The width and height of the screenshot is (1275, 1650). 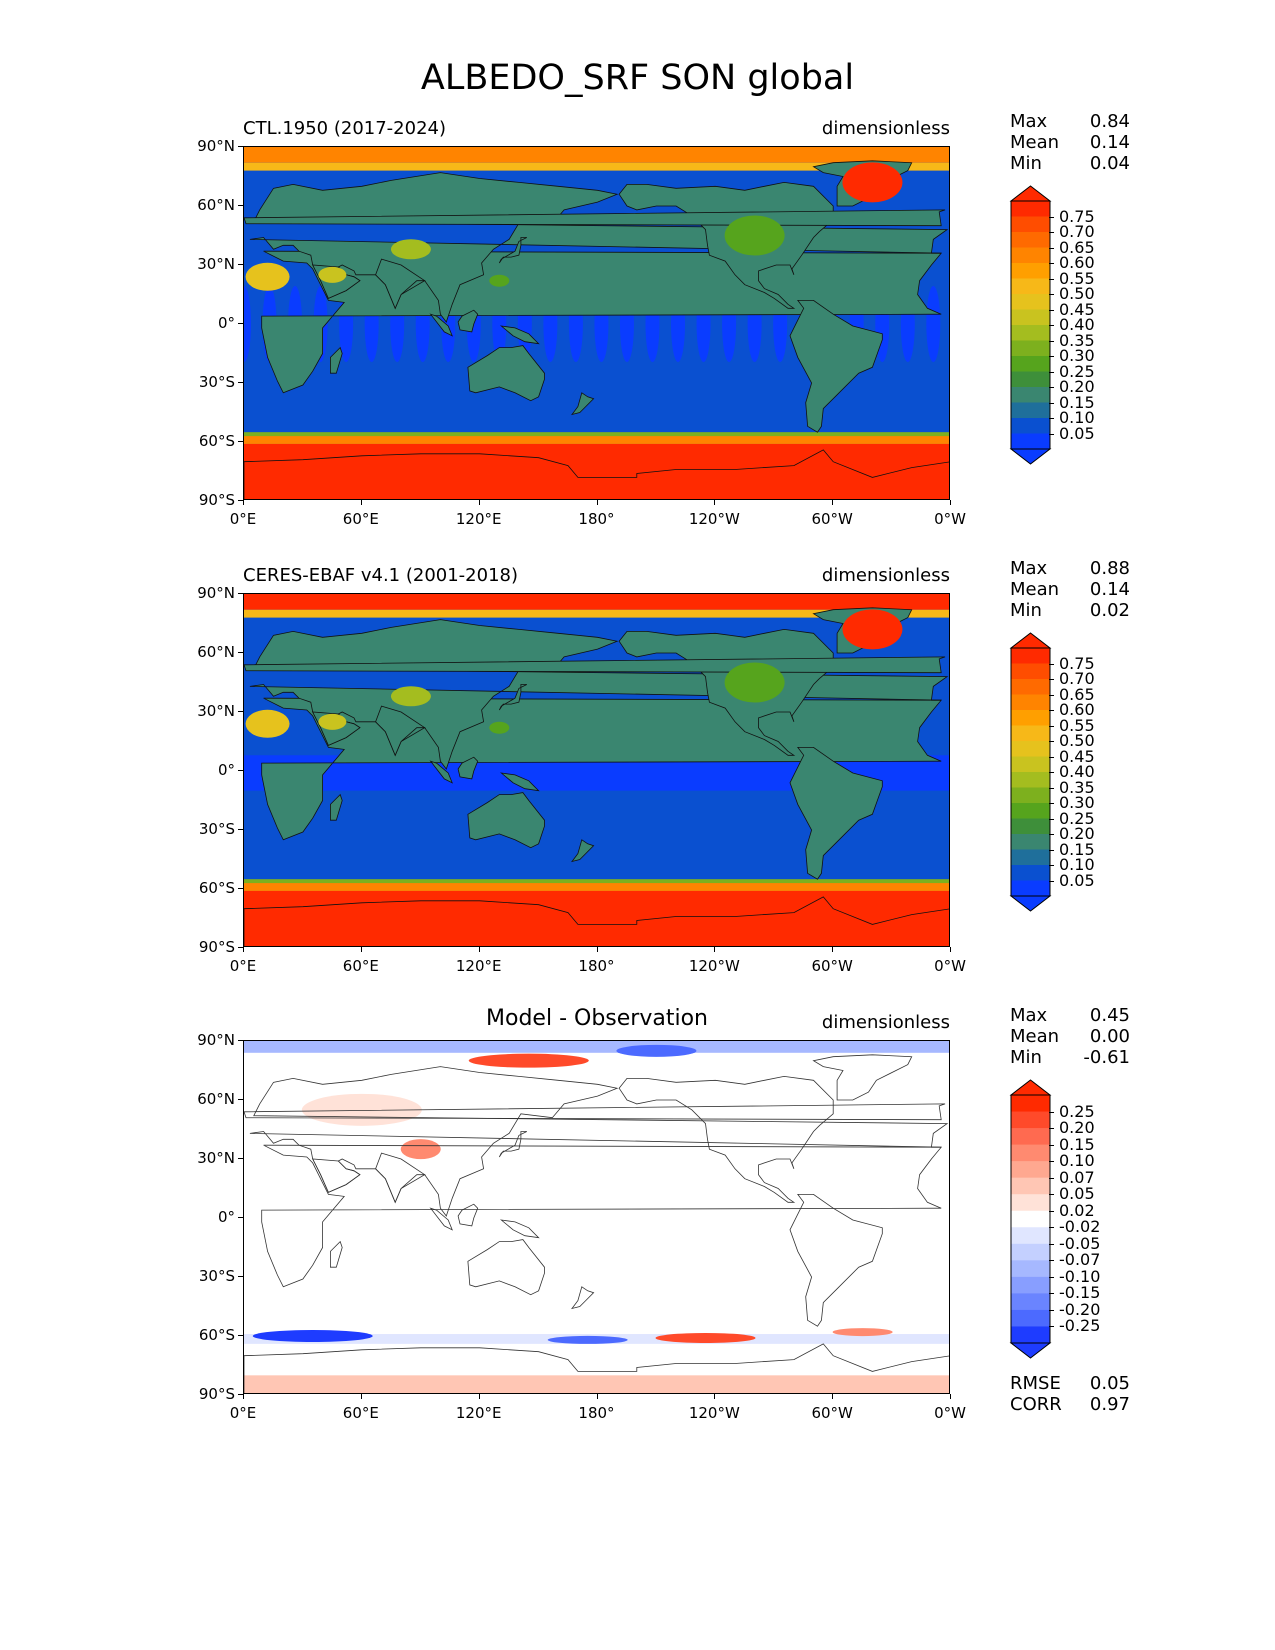 What do you see at coordinates (410, 696) in the screenshot?
I see `tibet-high-albedo` at bounding box center [410, 696].